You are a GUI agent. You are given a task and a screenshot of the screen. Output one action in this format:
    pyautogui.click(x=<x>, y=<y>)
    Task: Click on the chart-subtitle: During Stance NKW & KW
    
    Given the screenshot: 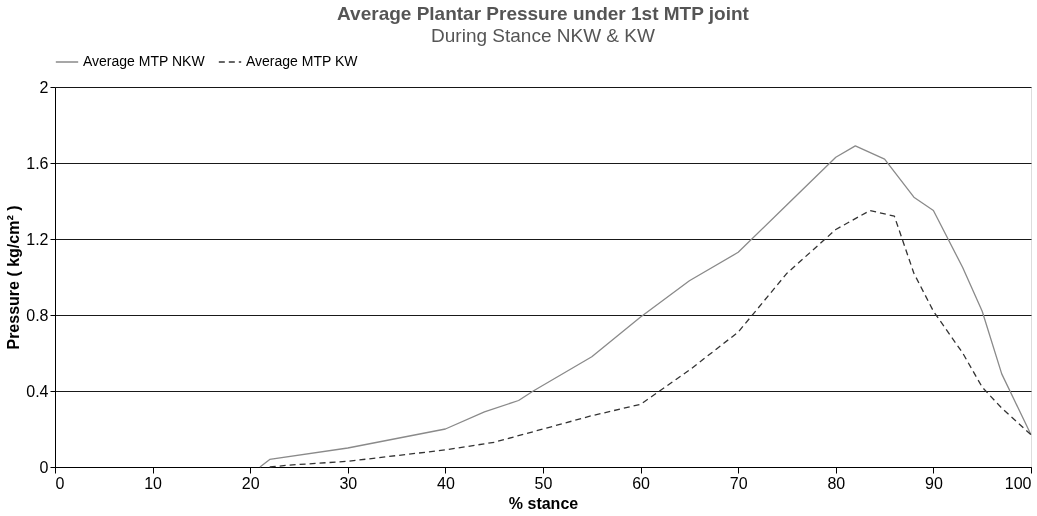 What is the action you would take?
    pyautogui.click(x=543, y=35)
    